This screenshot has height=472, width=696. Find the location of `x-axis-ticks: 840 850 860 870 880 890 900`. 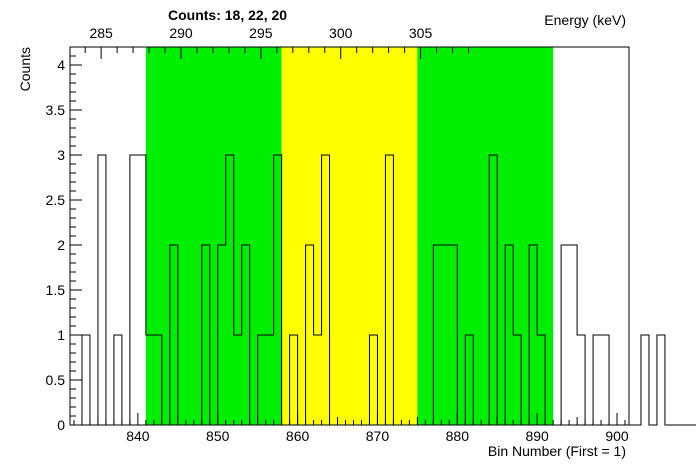

x-axis-ticks: 840 850 860 870 880 890 900 is located at coordinates (351, 428).